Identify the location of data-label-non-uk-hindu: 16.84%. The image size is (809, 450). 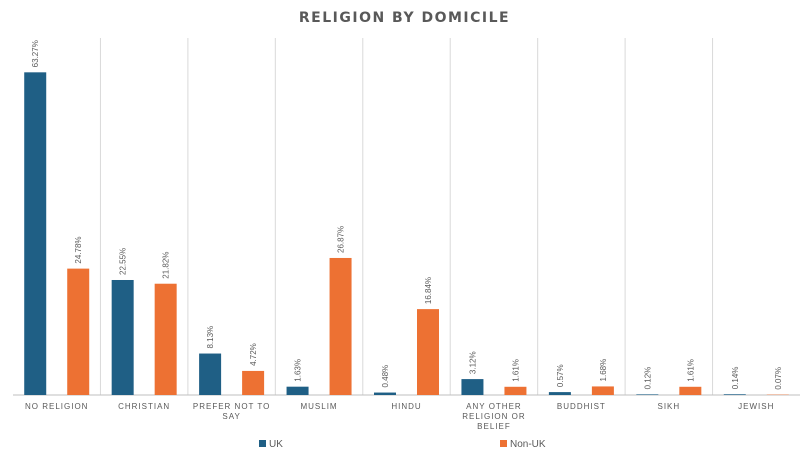
(428, 290).